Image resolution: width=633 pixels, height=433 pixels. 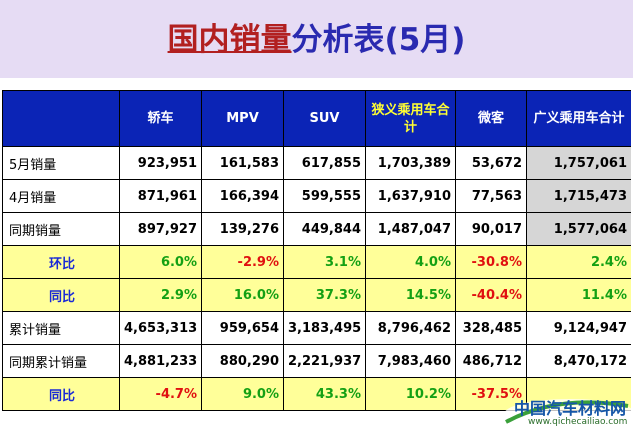 What do you see at coordinates (578, 163) in the screenshot?
I see `table-cell: 1,757,061` at bounding box center [578, 163].